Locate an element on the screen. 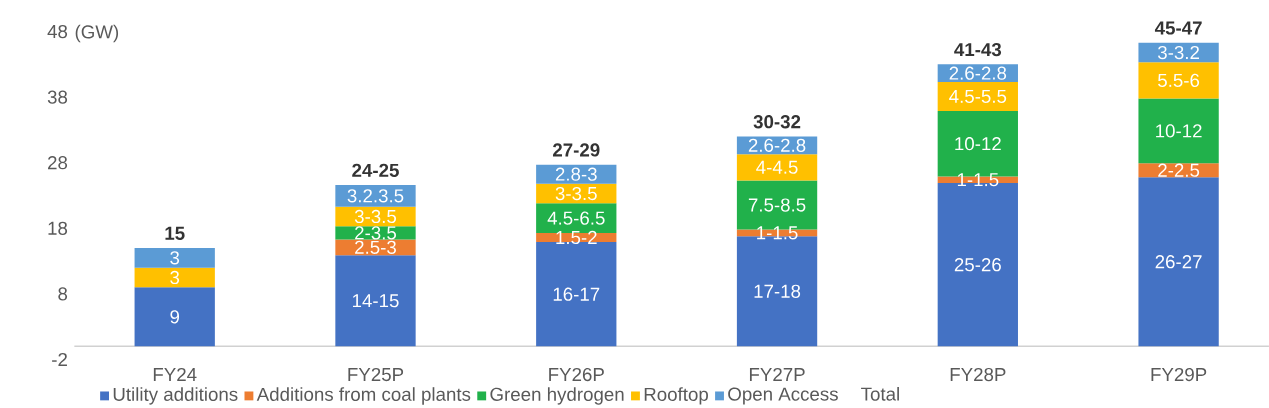  x-tick-label: FY27P is located at coordinates (777, 375).